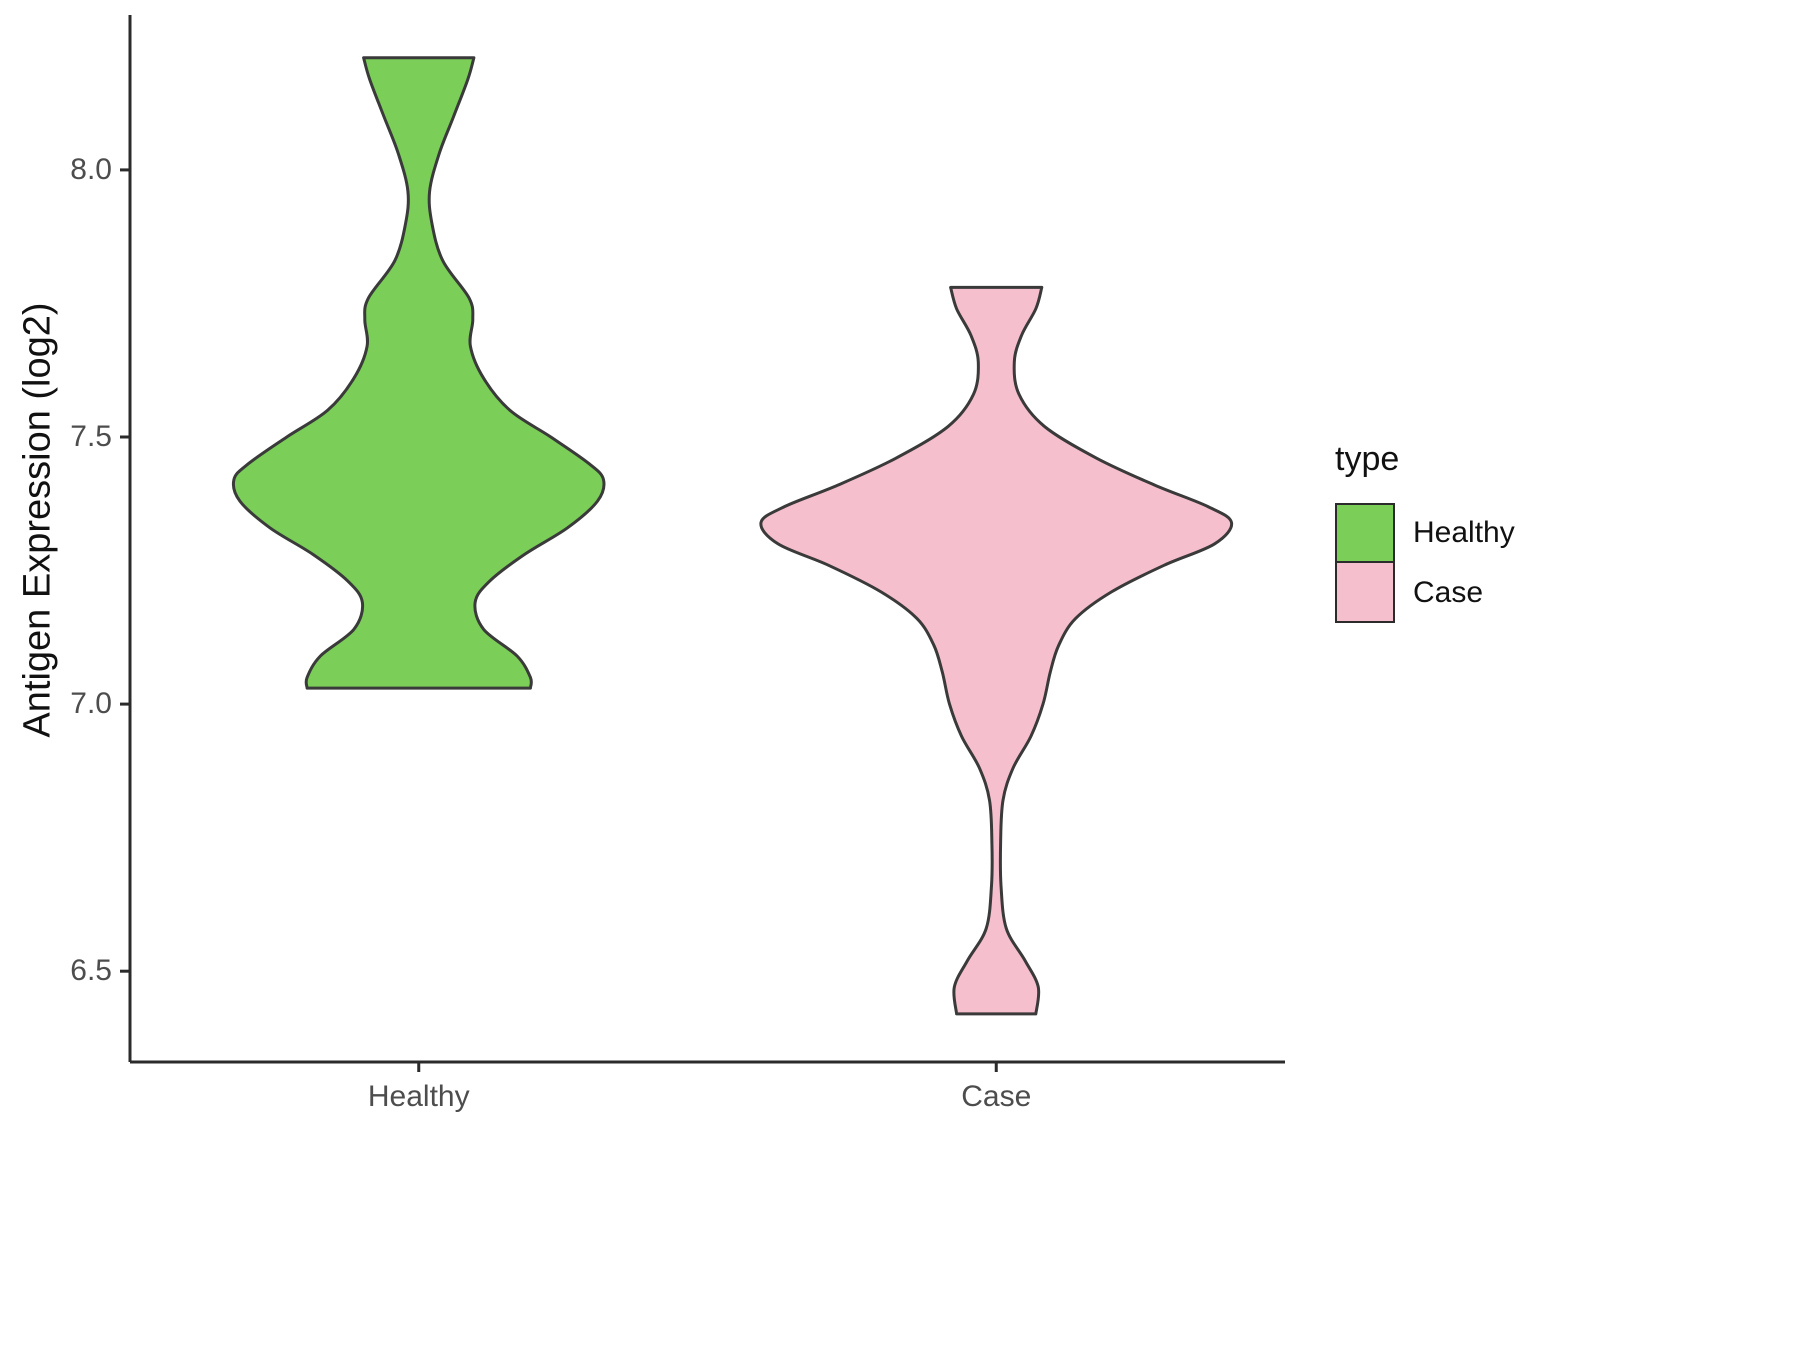 The height and width of the screenshot is (1350, 1800). What do you see at coordinates (1464, 532) in the screenshot?
I see `legend-label-healthy: Healthy` at bounding box center [1464, 532].